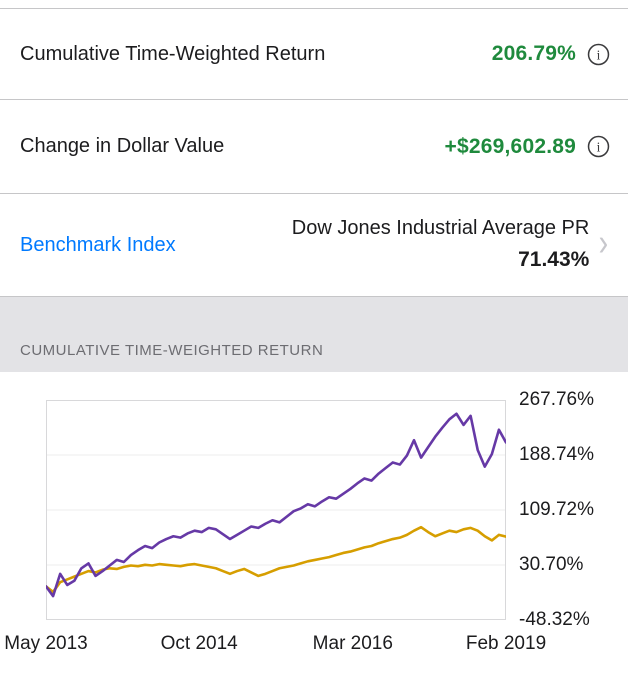 This screenshot has height=689, width=628. I want to click on dollar-change-value: +$269,602.89, so click(510, 146).